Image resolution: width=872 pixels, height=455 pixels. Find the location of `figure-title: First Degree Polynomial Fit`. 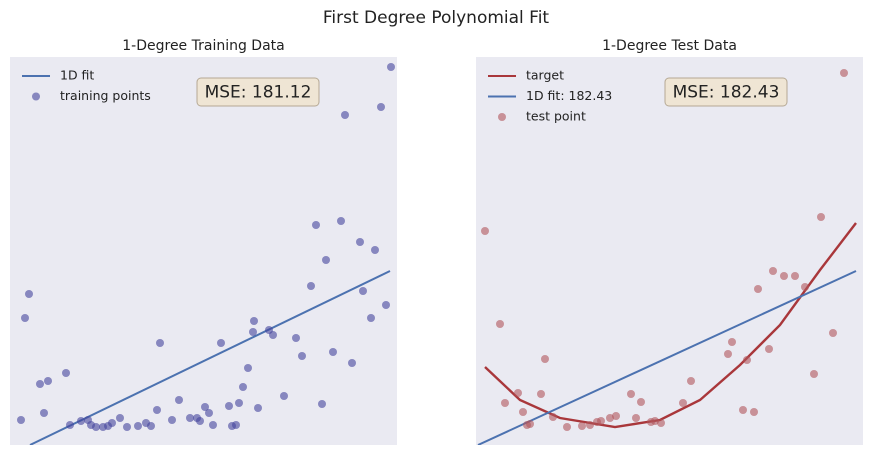

figure-title: First Degree Polynomial Fit is located at coordinates (436, 18).